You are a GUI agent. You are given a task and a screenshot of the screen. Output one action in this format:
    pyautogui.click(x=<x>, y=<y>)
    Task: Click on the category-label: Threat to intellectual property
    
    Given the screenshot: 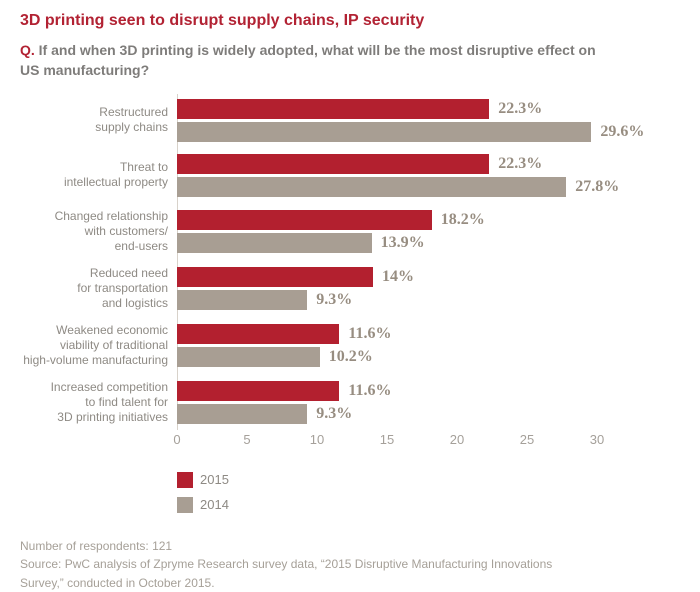 What is the action you would take?
    pyautogui.click(x=115, y=175)
    